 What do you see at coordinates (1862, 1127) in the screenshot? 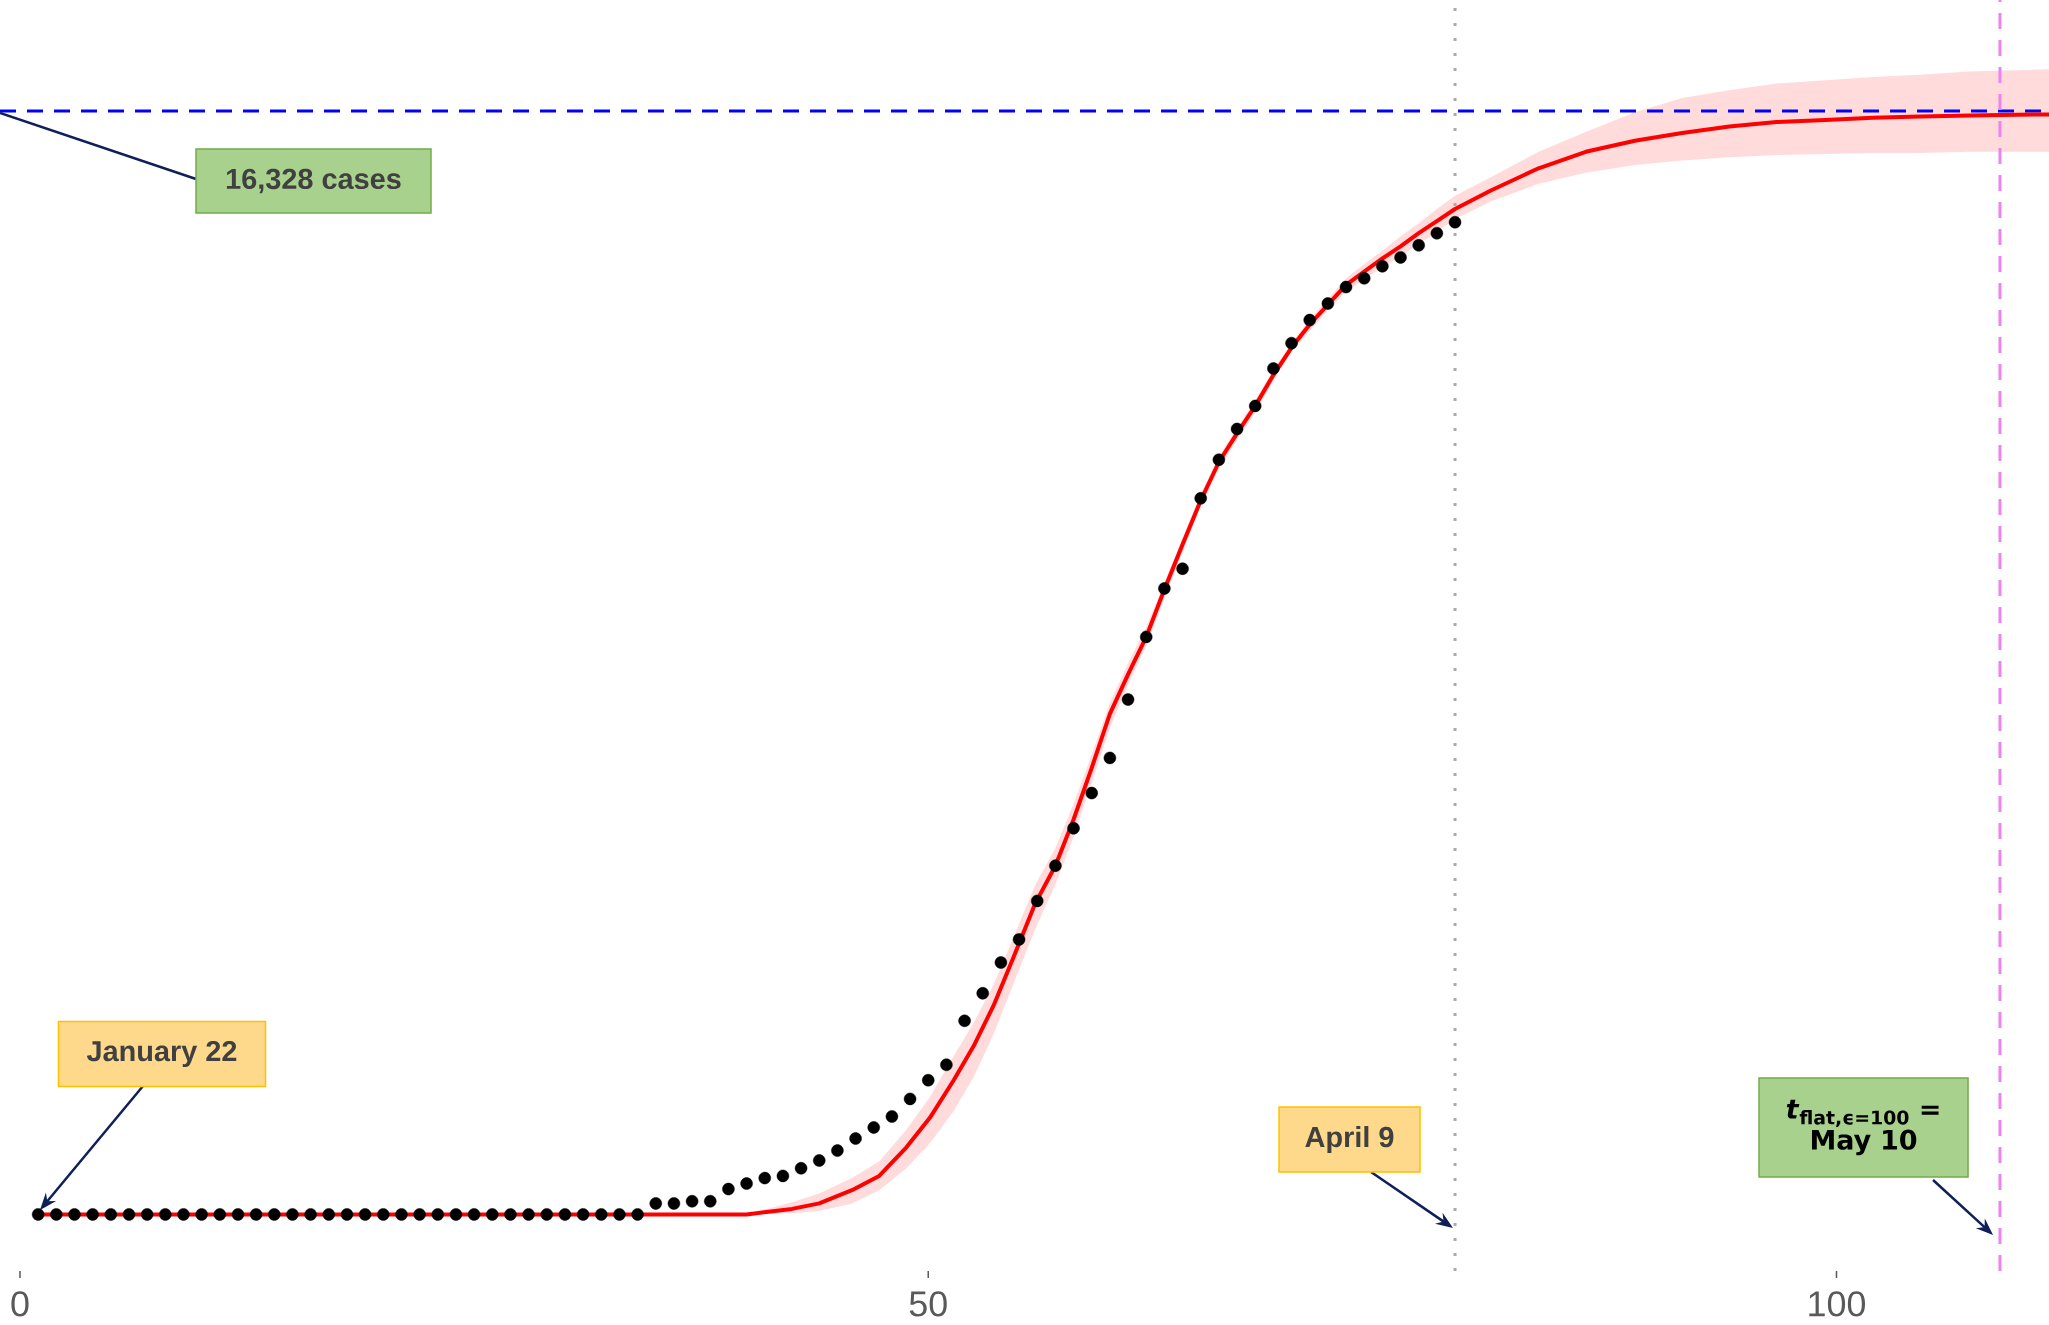
I see `annotation: t$_{flat,ϵ=100}$ = May 10` at bounding box center [1862, 1127].